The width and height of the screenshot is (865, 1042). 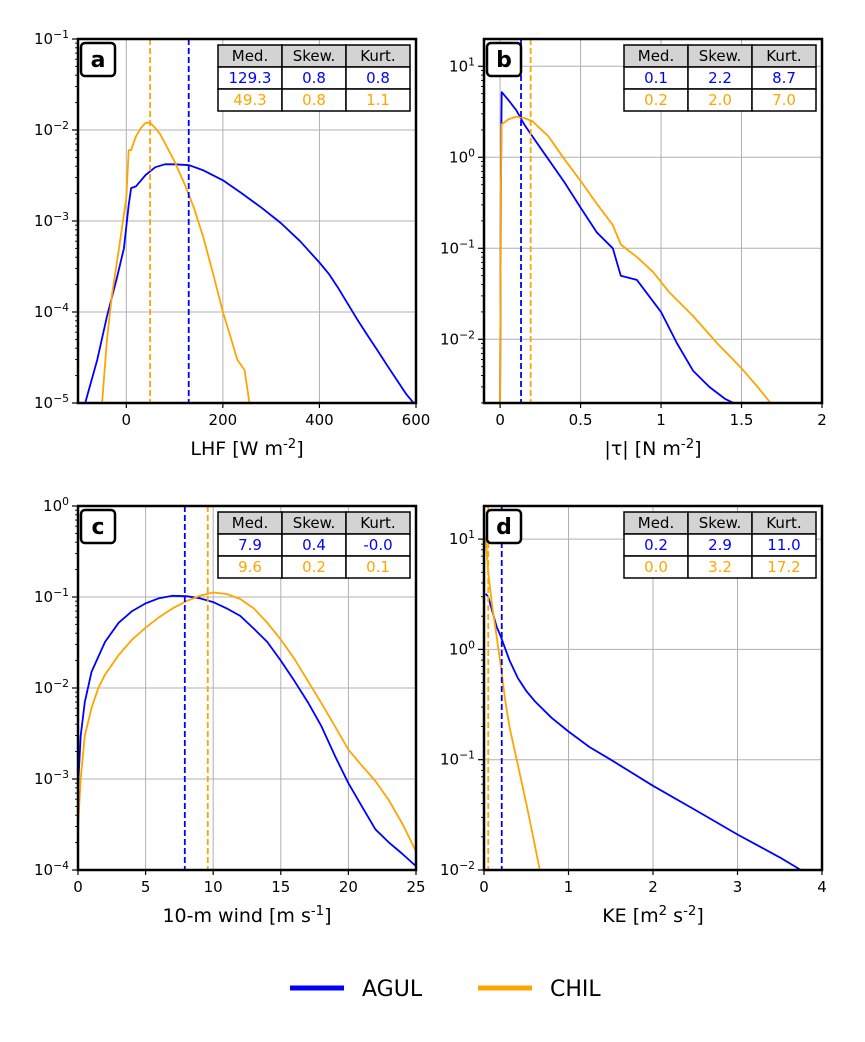 What do you see at coordinates (213, 887) in the screenshot?
I see `x-tick-label: 10` at bounding box center [213, 887].